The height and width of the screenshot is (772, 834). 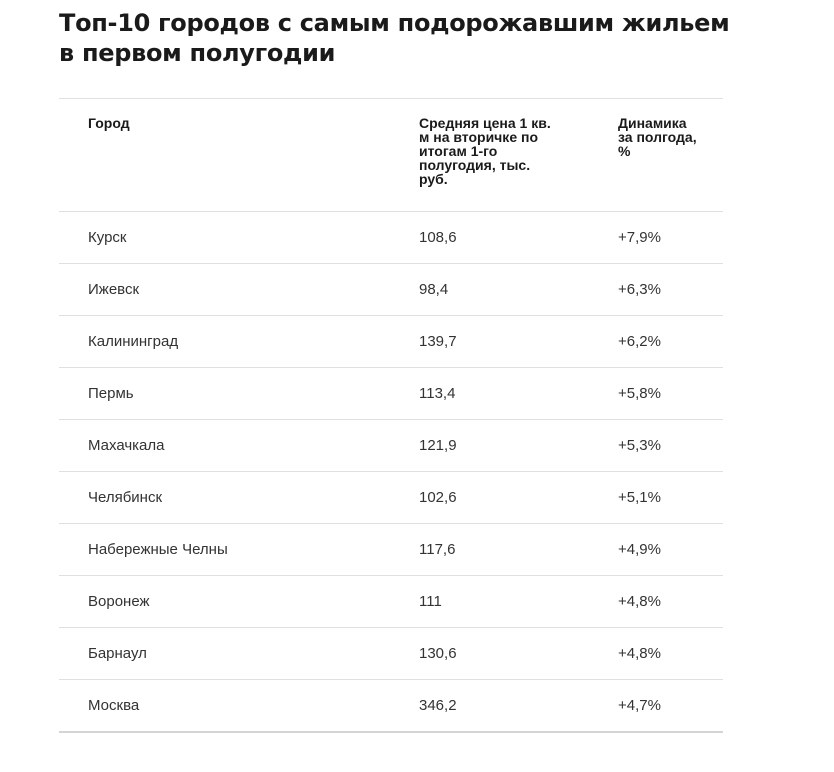 What do you see at coordinates (126, 445) in the screenshot?
I see `cell-city: Махачкала` at bounding box center [126, 445].